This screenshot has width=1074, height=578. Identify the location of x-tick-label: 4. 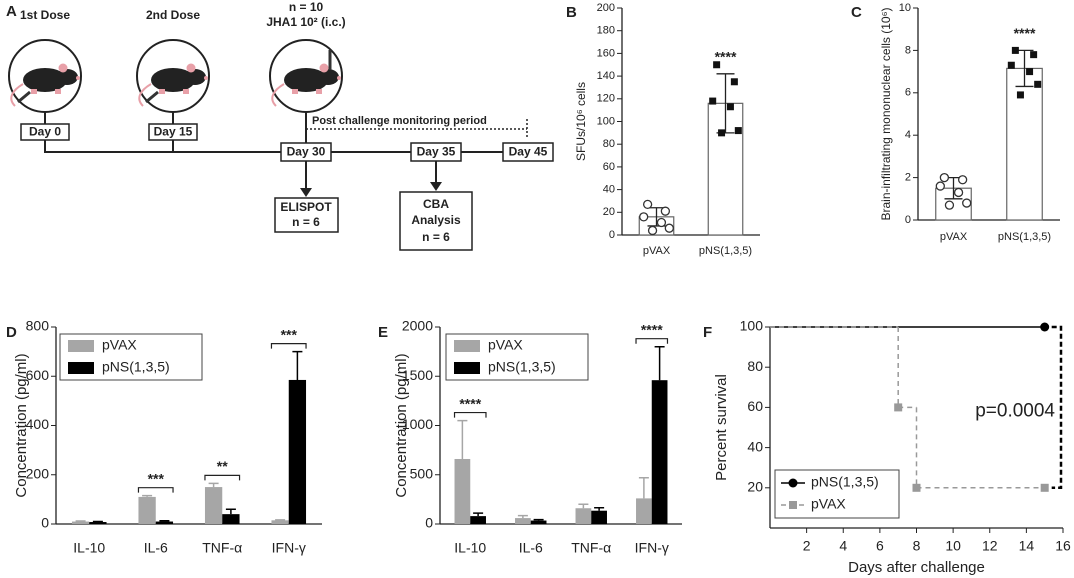
(843, 546).